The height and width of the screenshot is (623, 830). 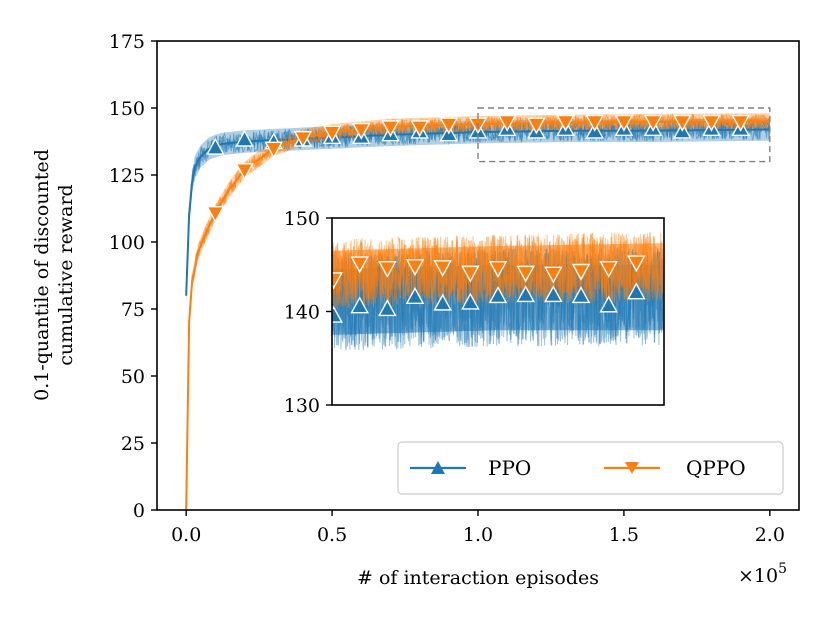 I want to click on y-tick-label: 125, so click(x=127, y=176).